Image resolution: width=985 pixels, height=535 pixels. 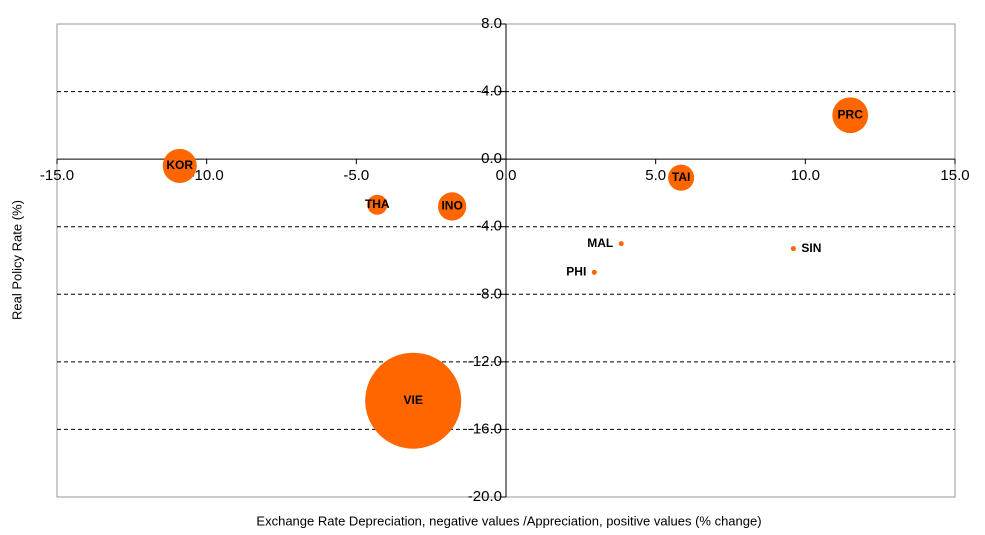 What do you see at coordinates (207, 175) in the screenshot?
I see `x-tick-label: -10.0` at bounding box center [207, 175].